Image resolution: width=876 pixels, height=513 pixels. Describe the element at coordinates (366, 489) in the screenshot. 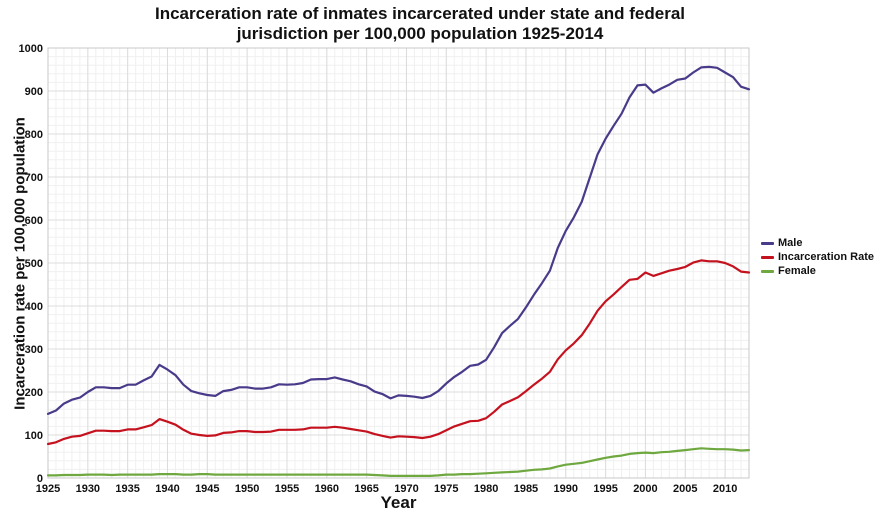

I see `x-tick-label: 1965` at that location.